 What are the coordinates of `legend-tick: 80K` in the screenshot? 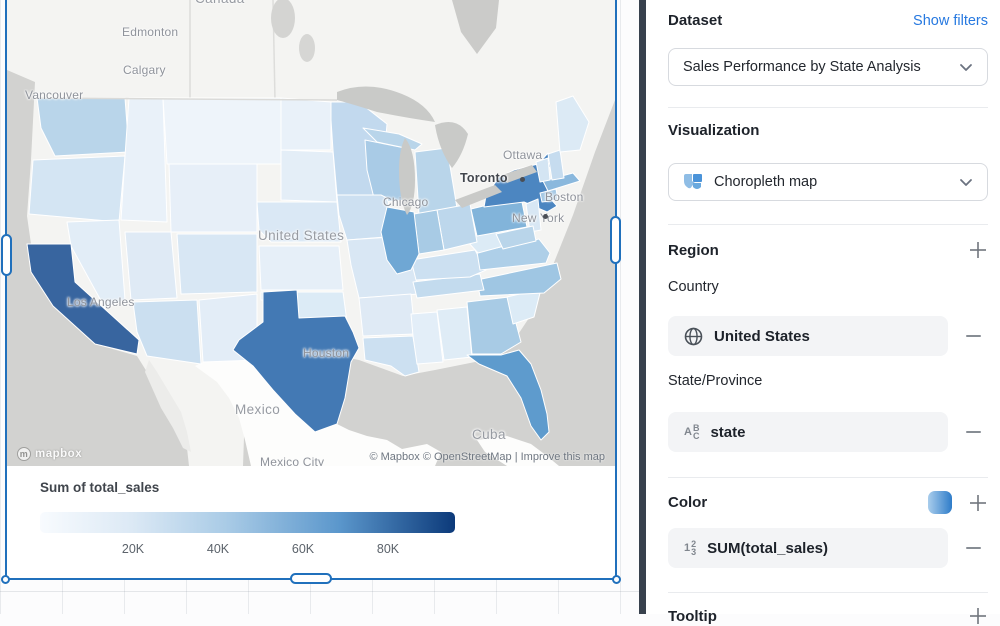 It's located at (388, 549).